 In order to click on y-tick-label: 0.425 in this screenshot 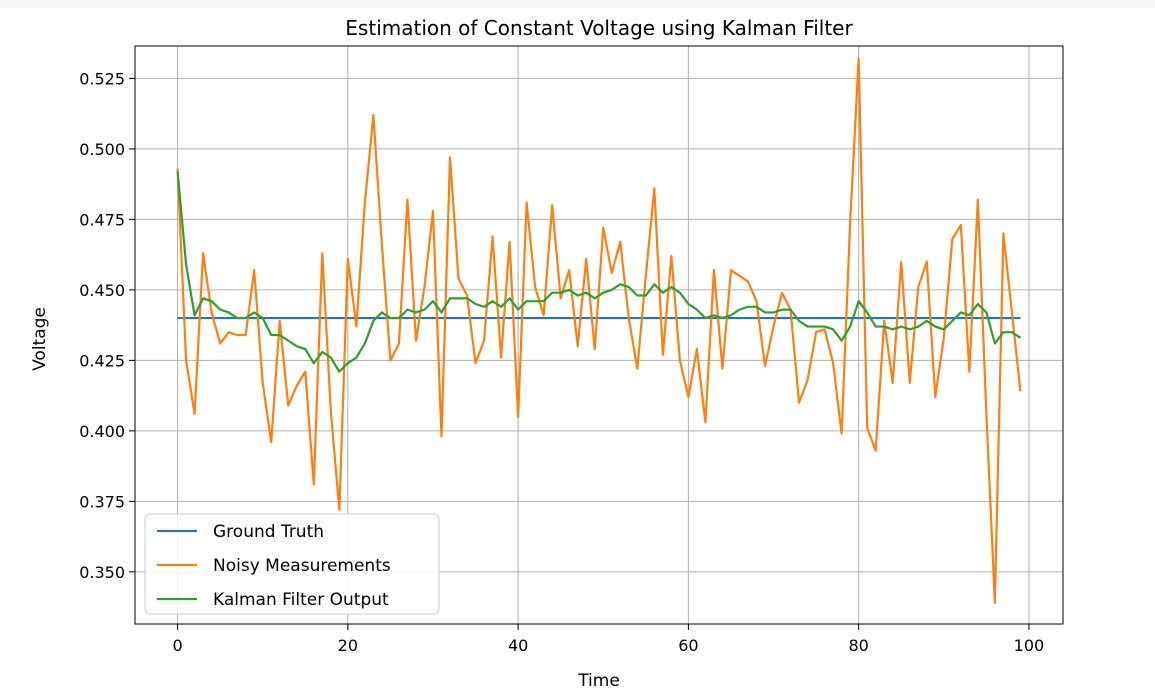, I will do `click(102, 360)`.